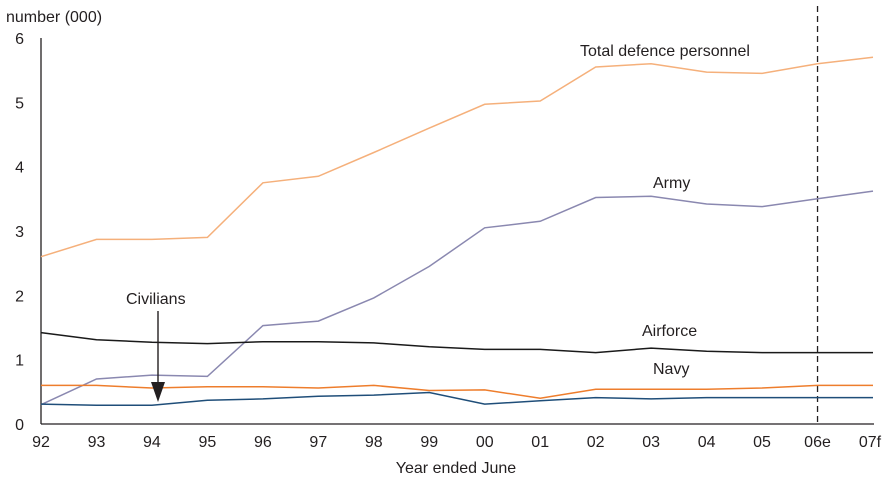  I want to click on label-civilians: Civilians, so click(156, 299).